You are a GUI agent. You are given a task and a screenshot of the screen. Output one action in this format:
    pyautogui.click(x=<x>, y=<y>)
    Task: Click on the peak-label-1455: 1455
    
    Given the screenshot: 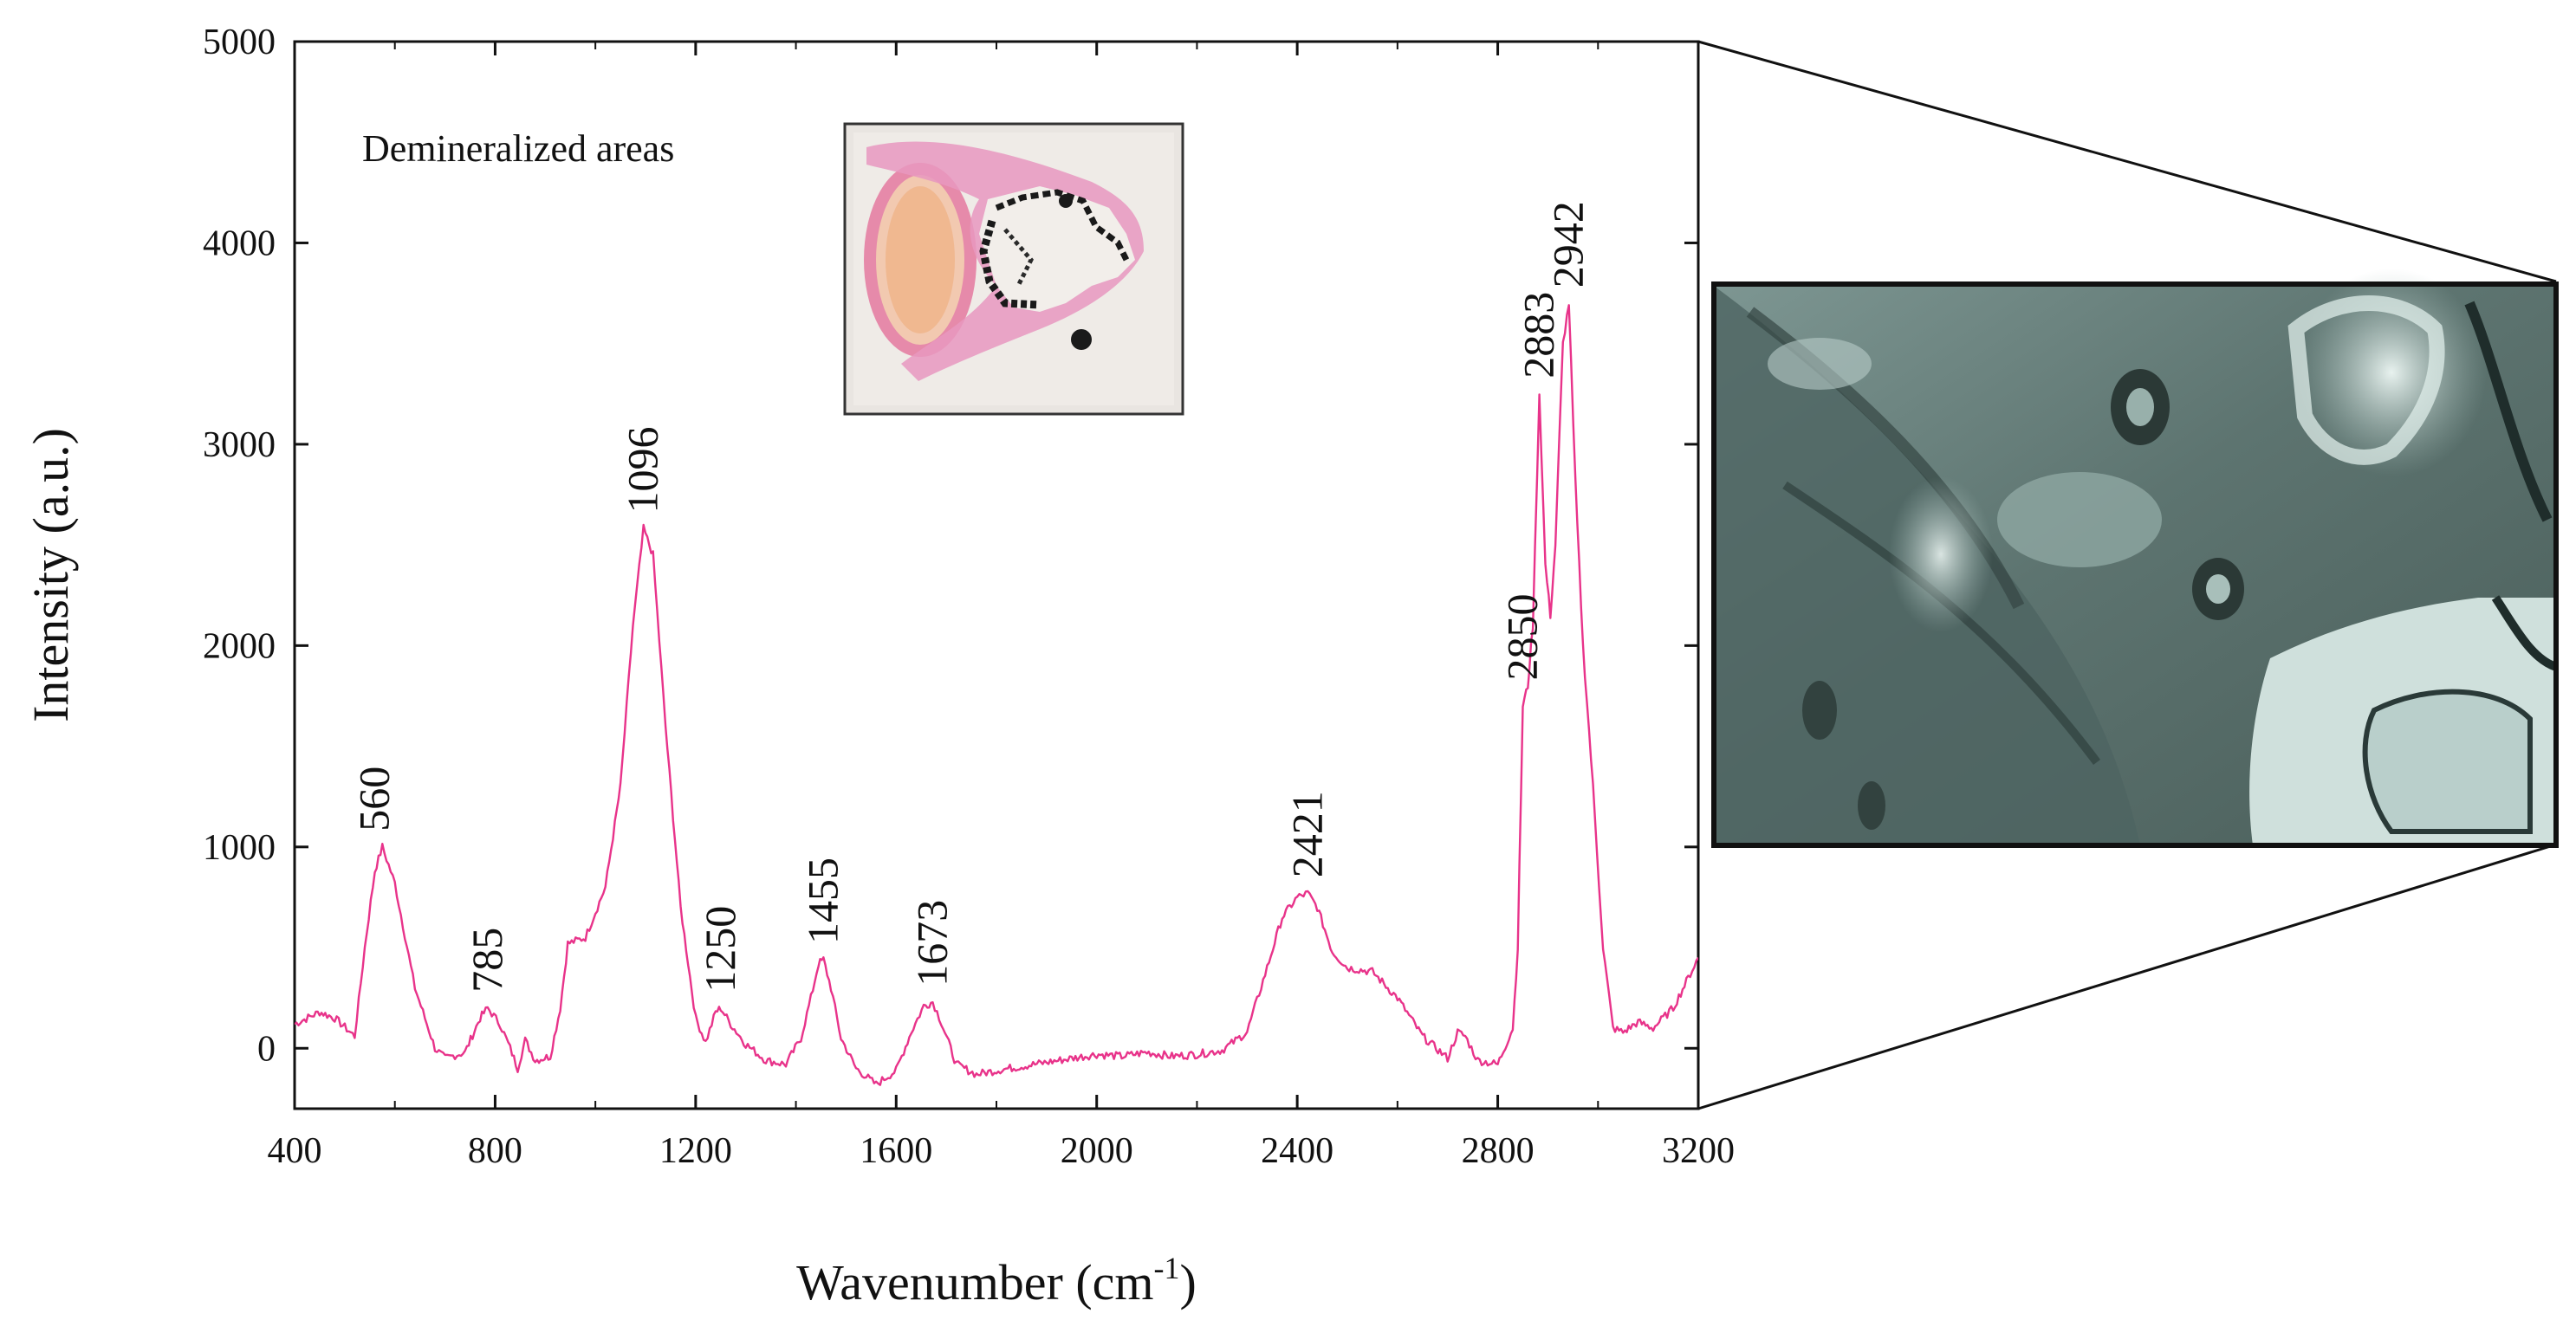 What is the action you would take?
    pyautogui.click(x=822, y=900)
    